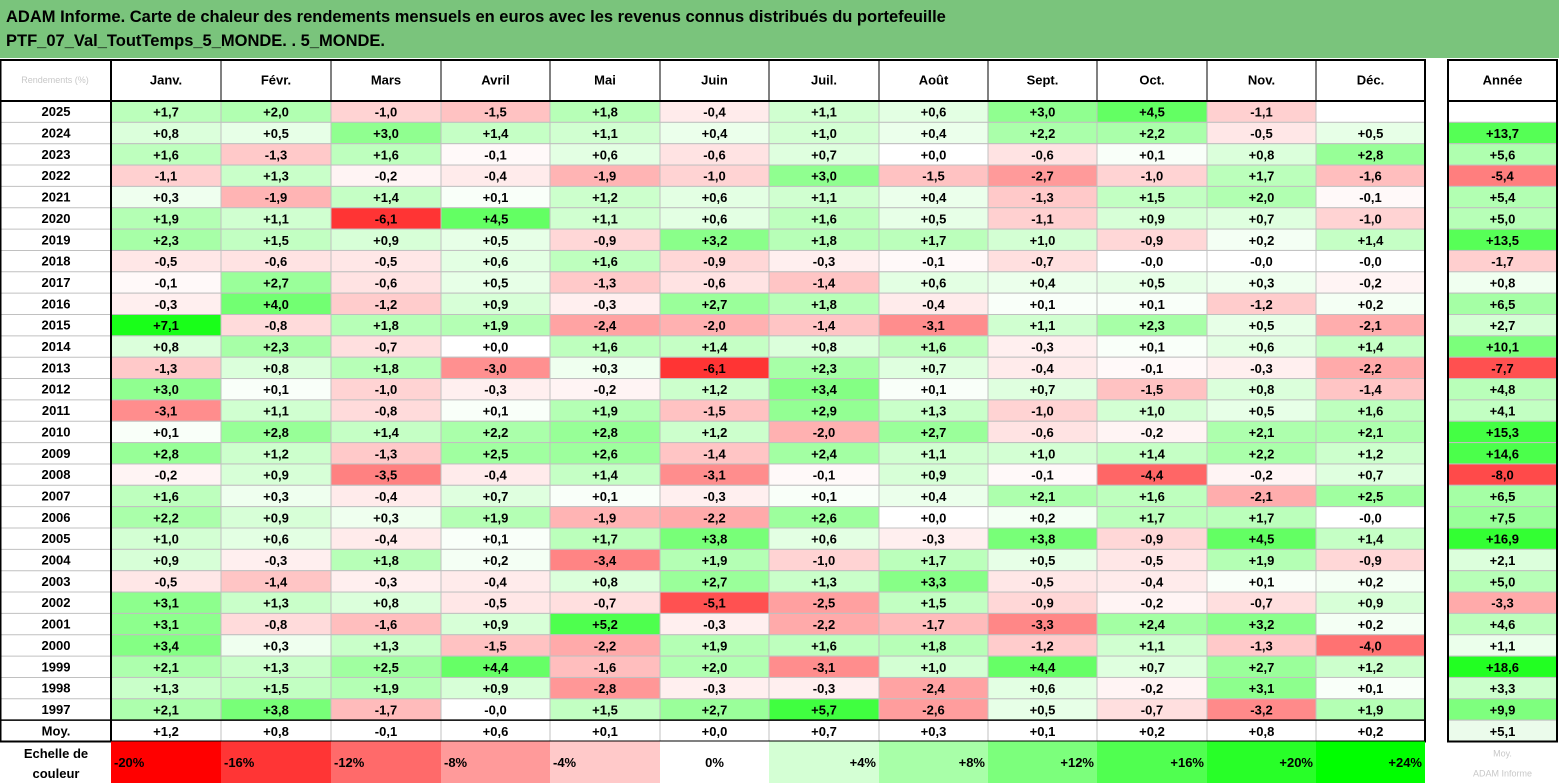 This screenshot has height=783, width=1559. Describe the element at coordinates (1503, 560) in the screenshot. I see `annual-value-2004: +2,1` at that location.